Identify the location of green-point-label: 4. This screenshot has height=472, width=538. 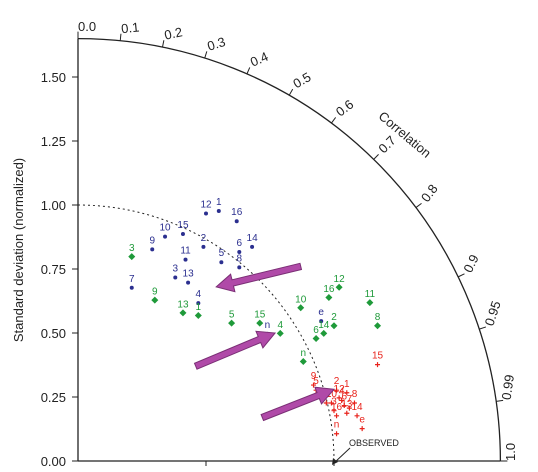
(280, 325).